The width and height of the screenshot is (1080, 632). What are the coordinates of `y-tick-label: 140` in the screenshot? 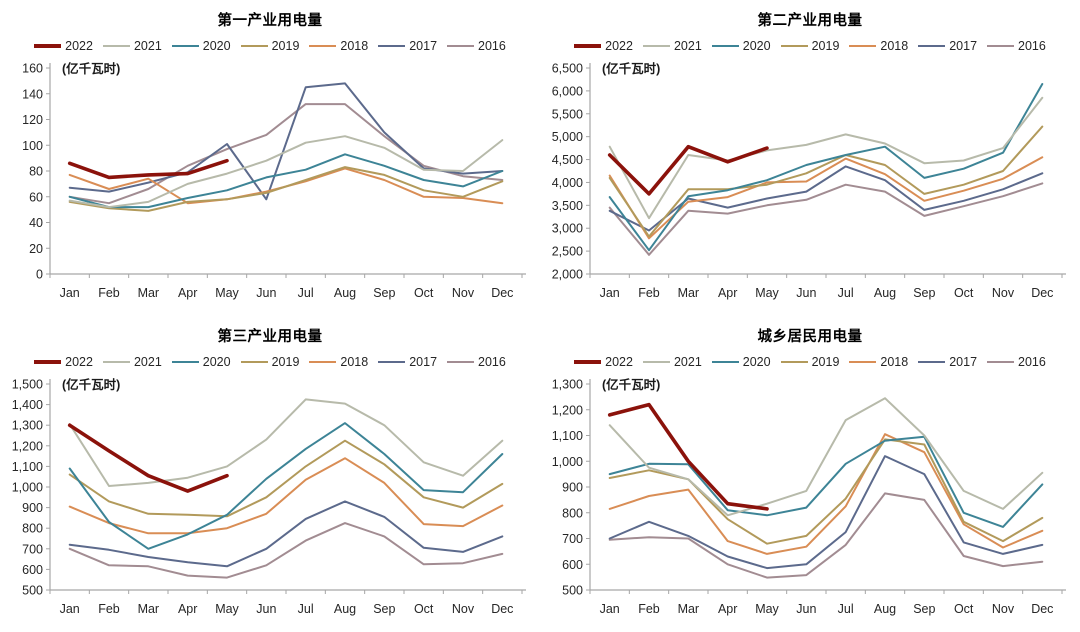 It's located at (32, 94).